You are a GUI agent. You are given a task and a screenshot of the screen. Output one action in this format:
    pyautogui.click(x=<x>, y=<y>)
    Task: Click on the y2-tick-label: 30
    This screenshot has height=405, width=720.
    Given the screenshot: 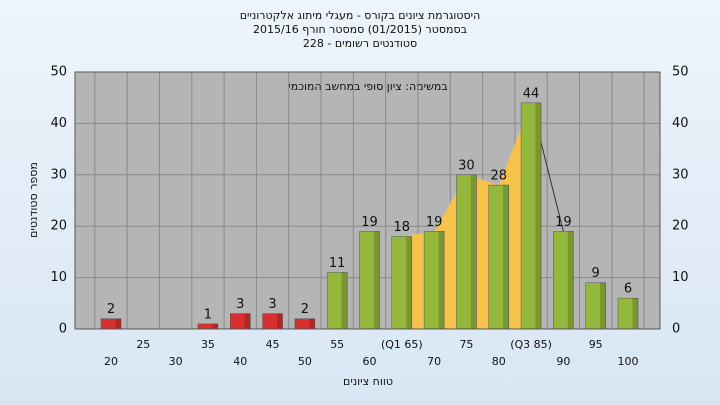 What is the action you would take?
    pyautogui.click(x=680, y=174)
    